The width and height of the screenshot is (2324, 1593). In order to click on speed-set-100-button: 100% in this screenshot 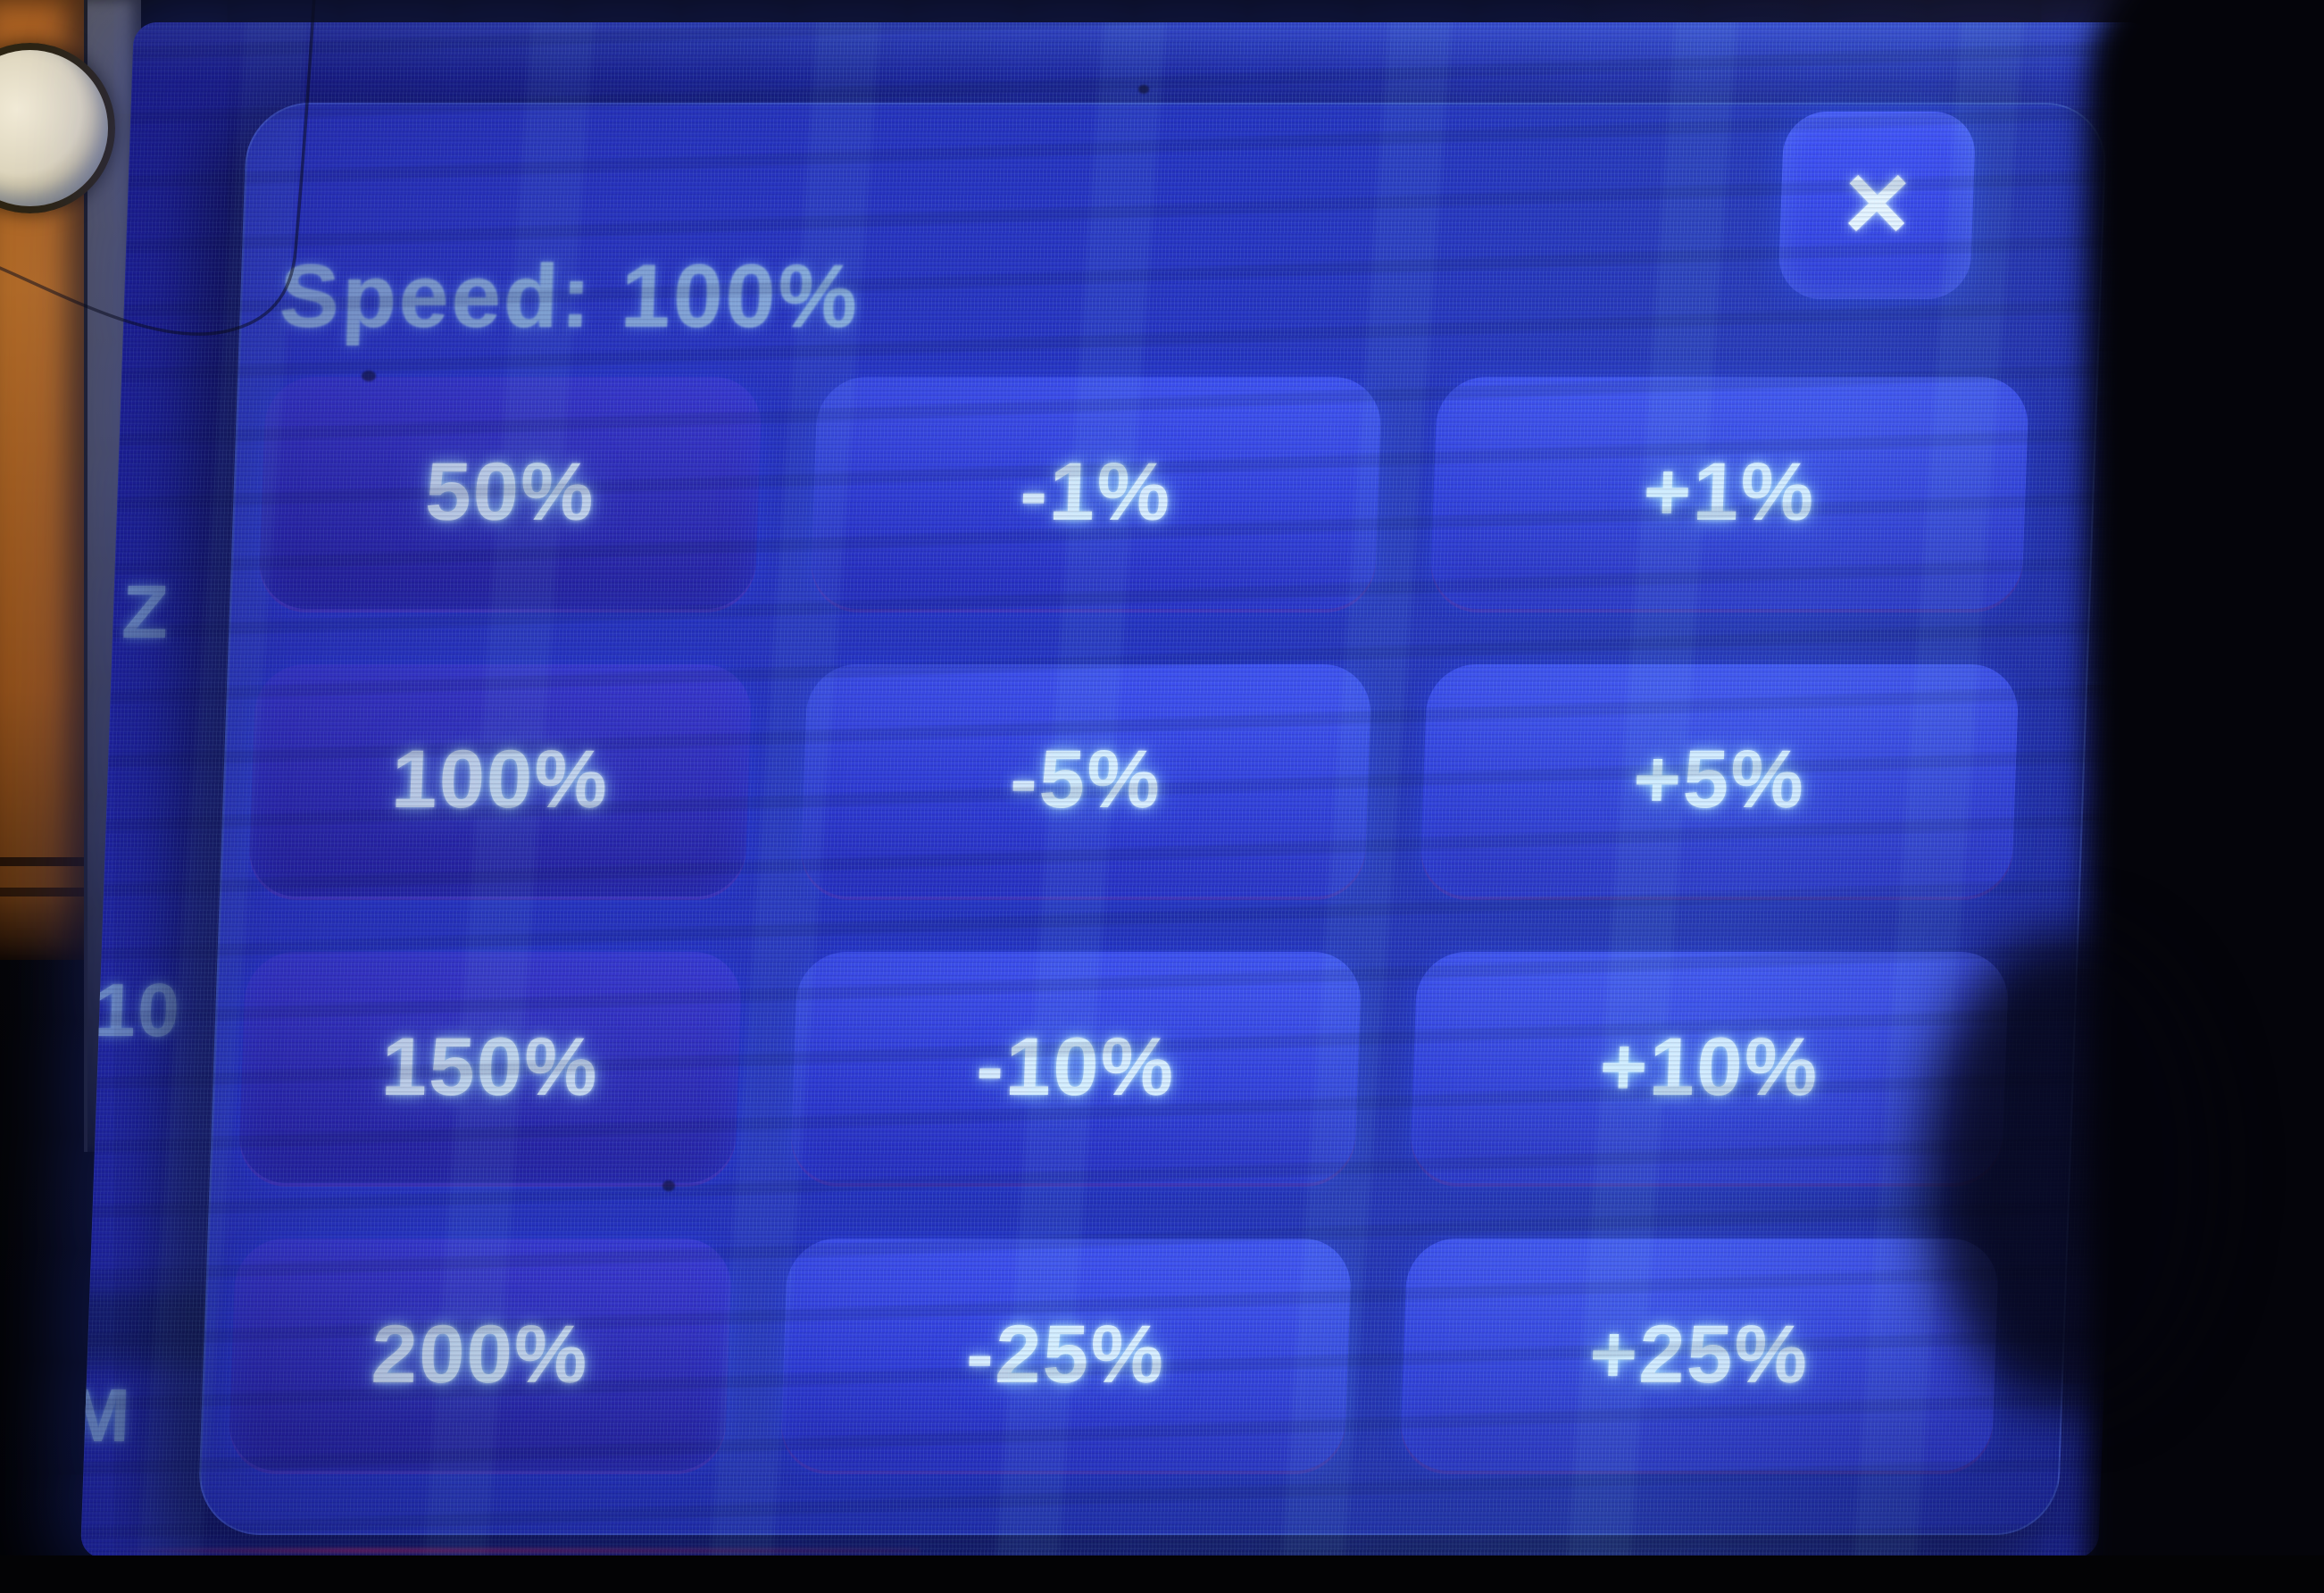, I will do `click(500, 780)`.